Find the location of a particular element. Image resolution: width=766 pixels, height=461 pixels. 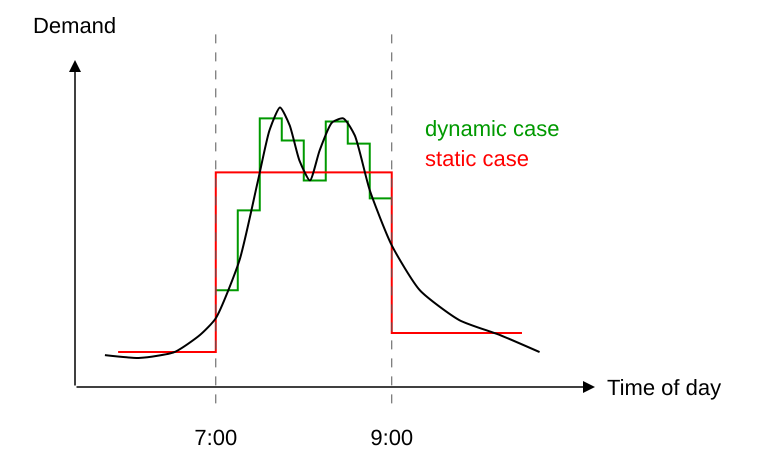

text: dynamic case is located at coordinates (492, 128).